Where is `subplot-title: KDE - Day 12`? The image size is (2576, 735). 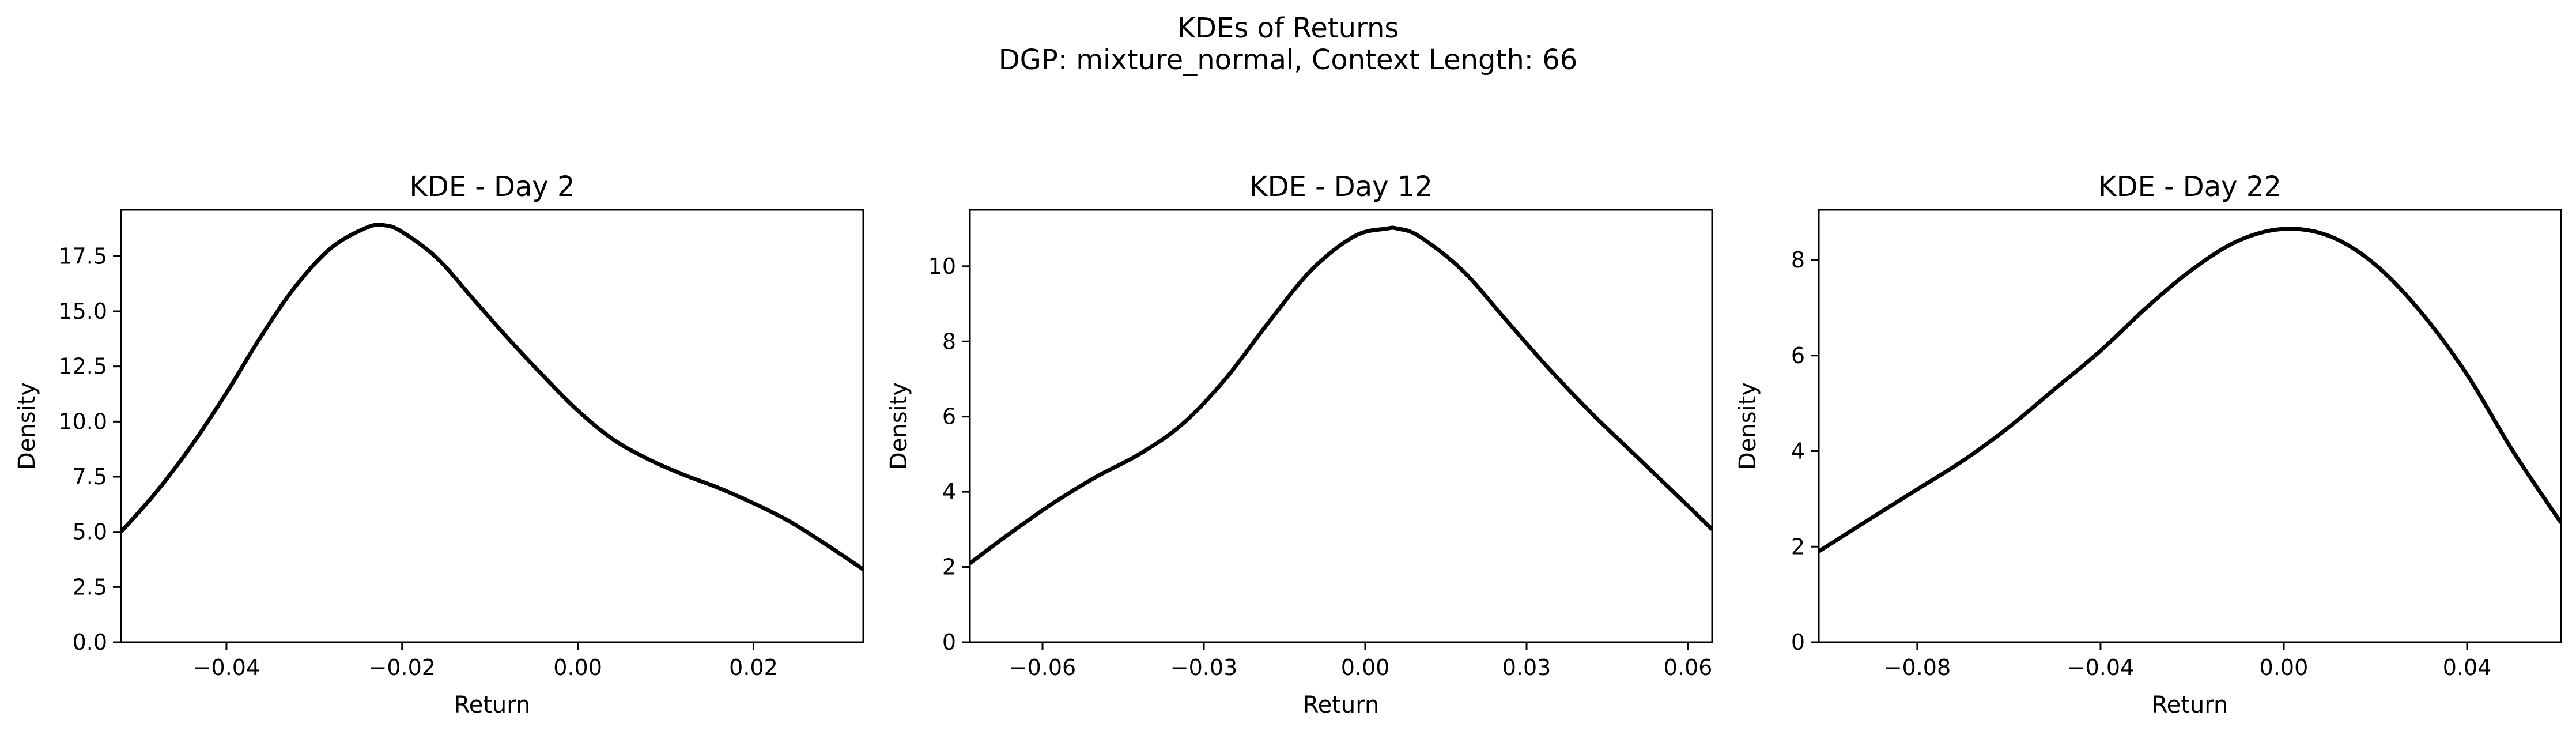
subplot-title: KDE - Day 12 is located at coordinates (1341, 187).